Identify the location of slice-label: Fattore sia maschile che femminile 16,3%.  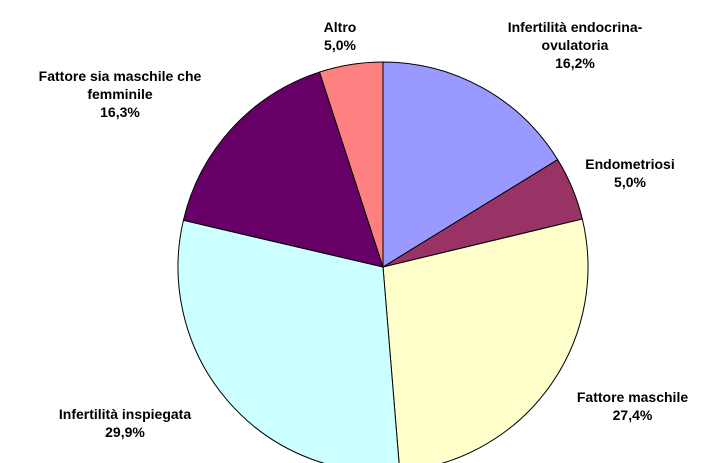
(120, 94).